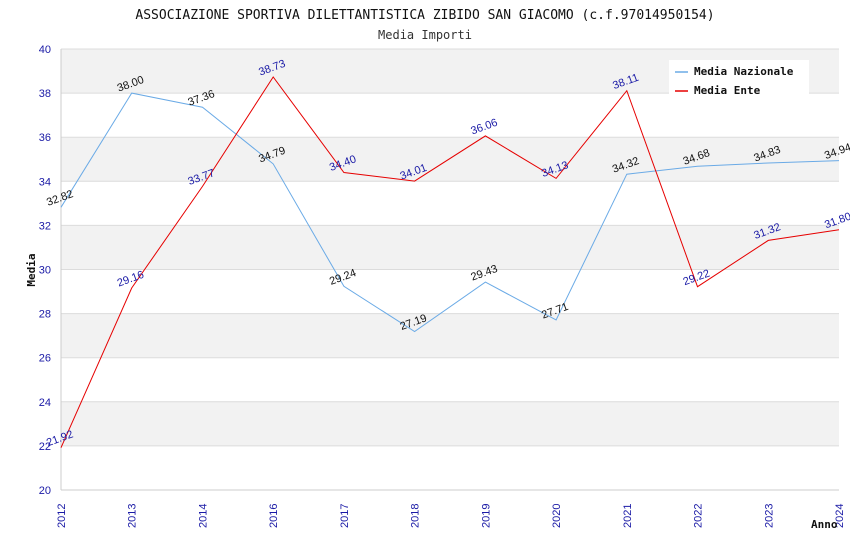 The height and width of the screenshot is (550, 850). Describe the element at coordinates (727, 90) in the screenshot. I see `legend-label-media-ente: Media Ente` at that location.